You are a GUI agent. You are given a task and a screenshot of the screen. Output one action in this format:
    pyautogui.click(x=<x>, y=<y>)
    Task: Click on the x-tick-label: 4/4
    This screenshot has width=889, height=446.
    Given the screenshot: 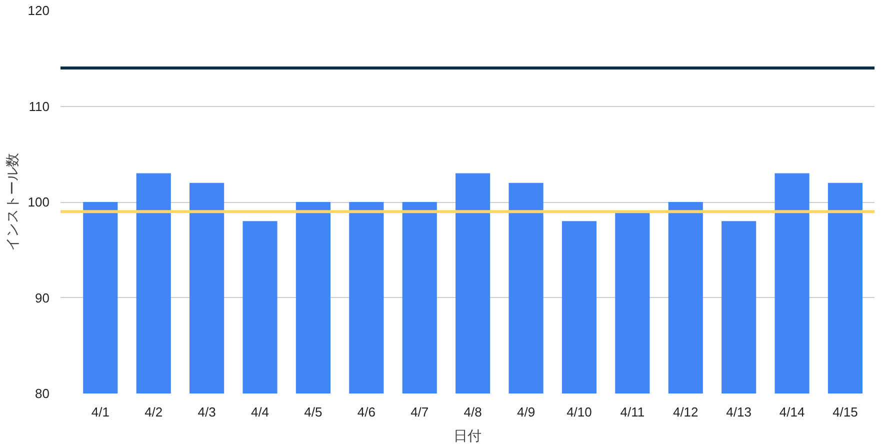 What is the action you would take?
    pyautogui.click(x=260, y=412)
    